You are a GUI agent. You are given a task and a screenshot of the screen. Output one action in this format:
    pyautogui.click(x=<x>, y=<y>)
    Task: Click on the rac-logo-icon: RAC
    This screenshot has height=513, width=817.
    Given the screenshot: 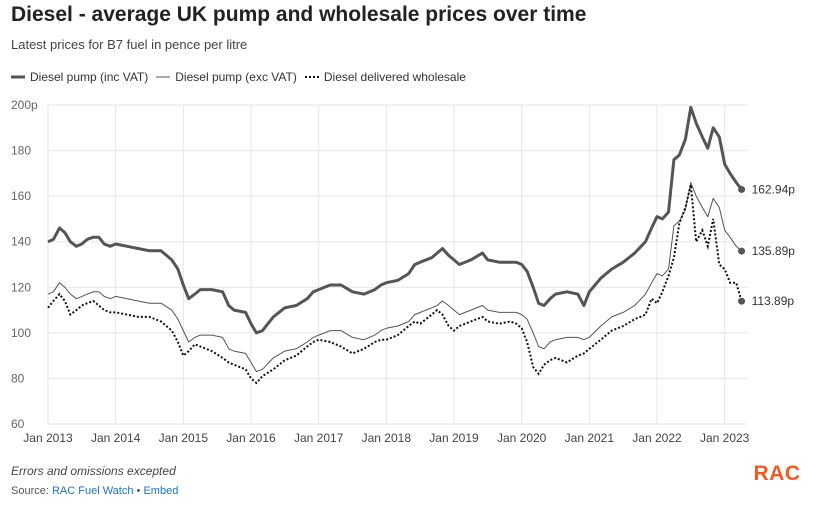 What is the action you would take?
    pyautogui.click(x=777, y=473)
    